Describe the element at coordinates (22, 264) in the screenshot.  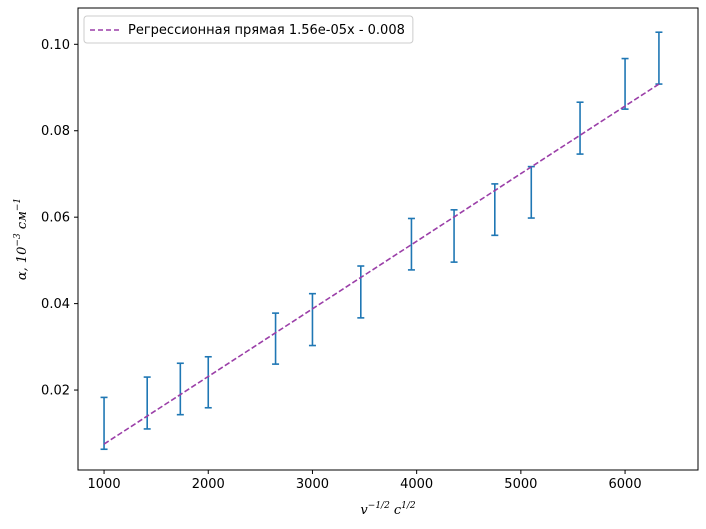
I see `y-axis-label-part1: α, 10` at that location.